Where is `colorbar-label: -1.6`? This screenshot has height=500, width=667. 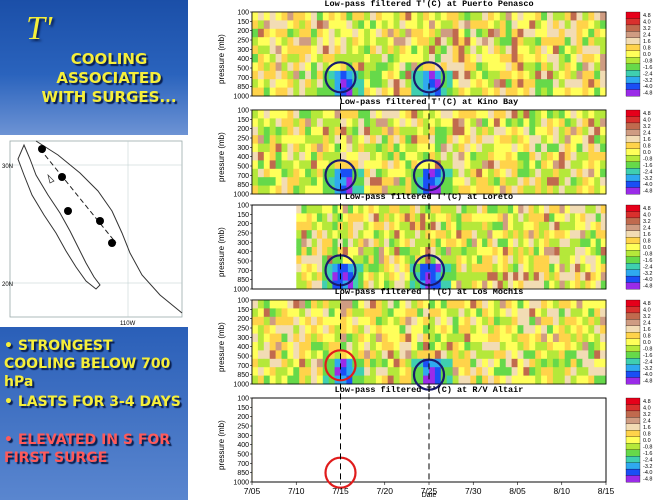
colorbar-label: -1.6 is located at coordinates (647, 261).